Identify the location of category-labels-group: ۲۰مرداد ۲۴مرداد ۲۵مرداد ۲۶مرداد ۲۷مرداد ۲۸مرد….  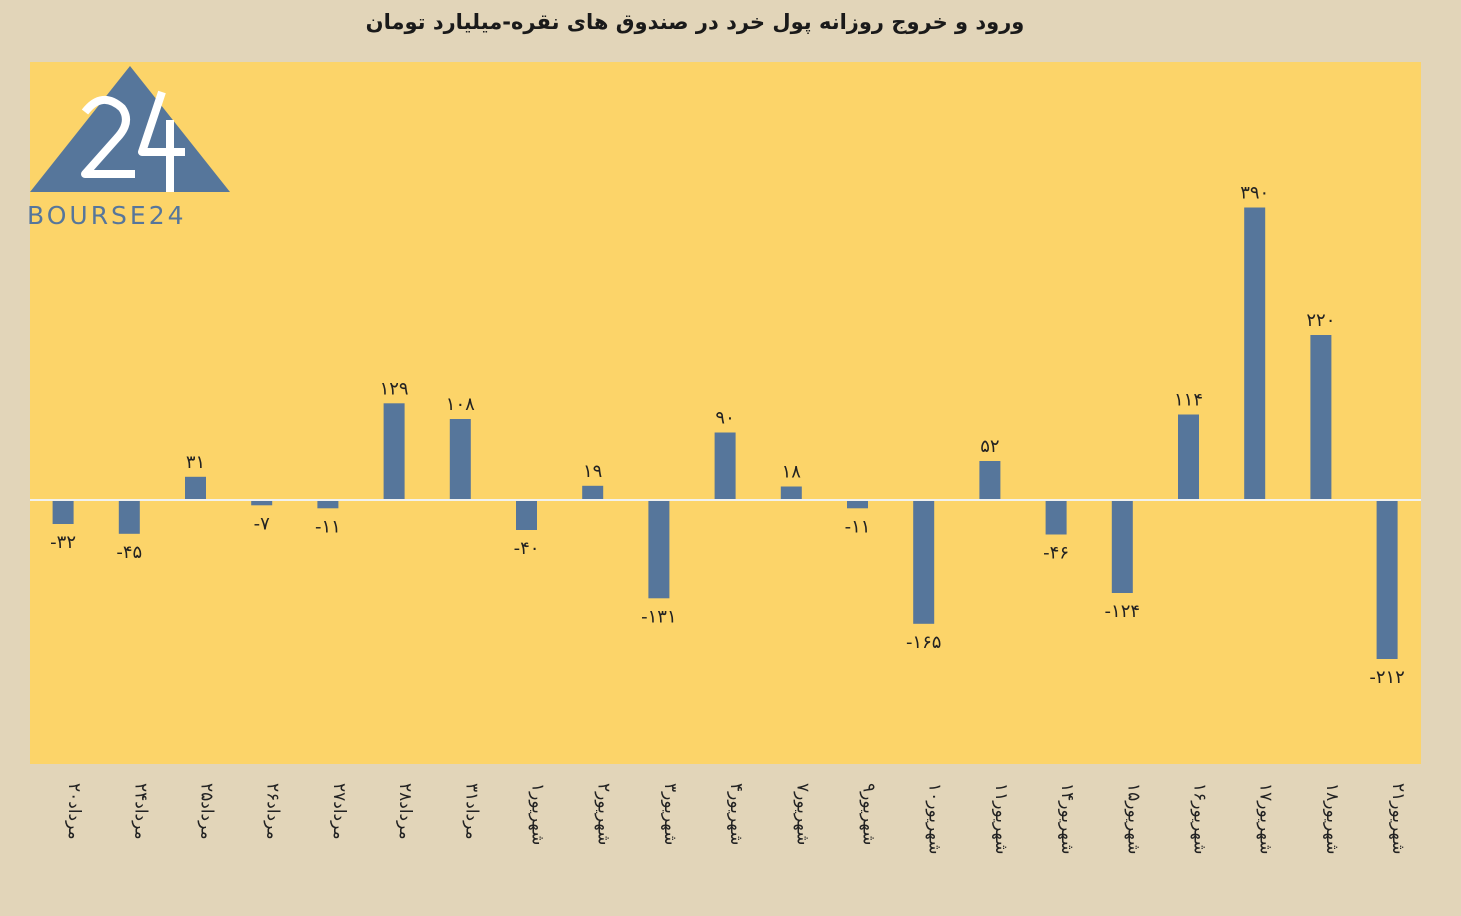
(736, 818).